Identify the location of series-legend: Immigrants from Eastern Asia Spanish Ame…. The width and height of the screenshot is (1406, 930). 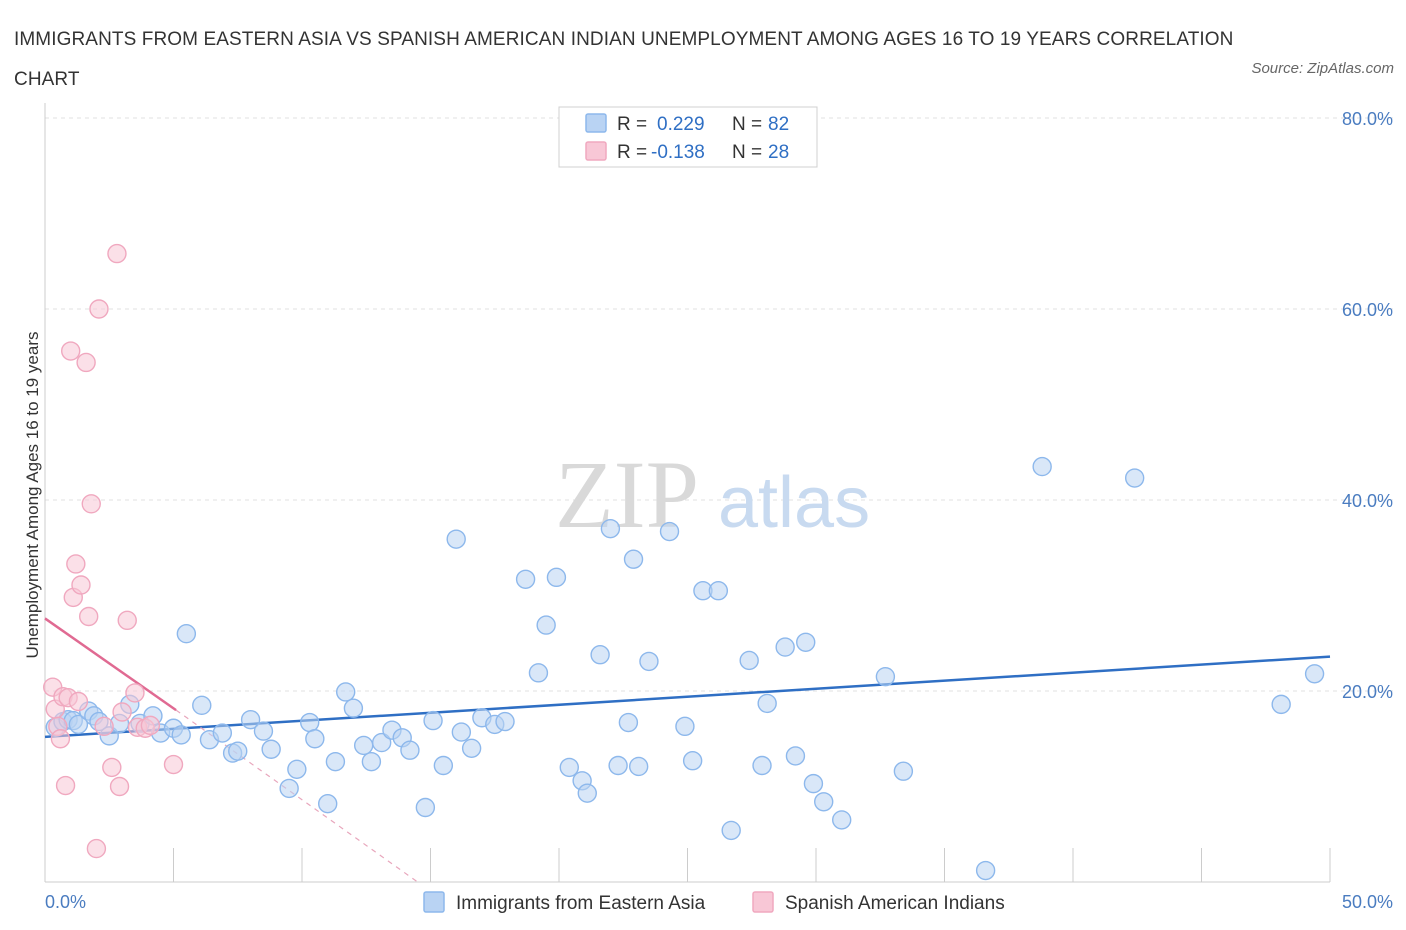
(714, 902).